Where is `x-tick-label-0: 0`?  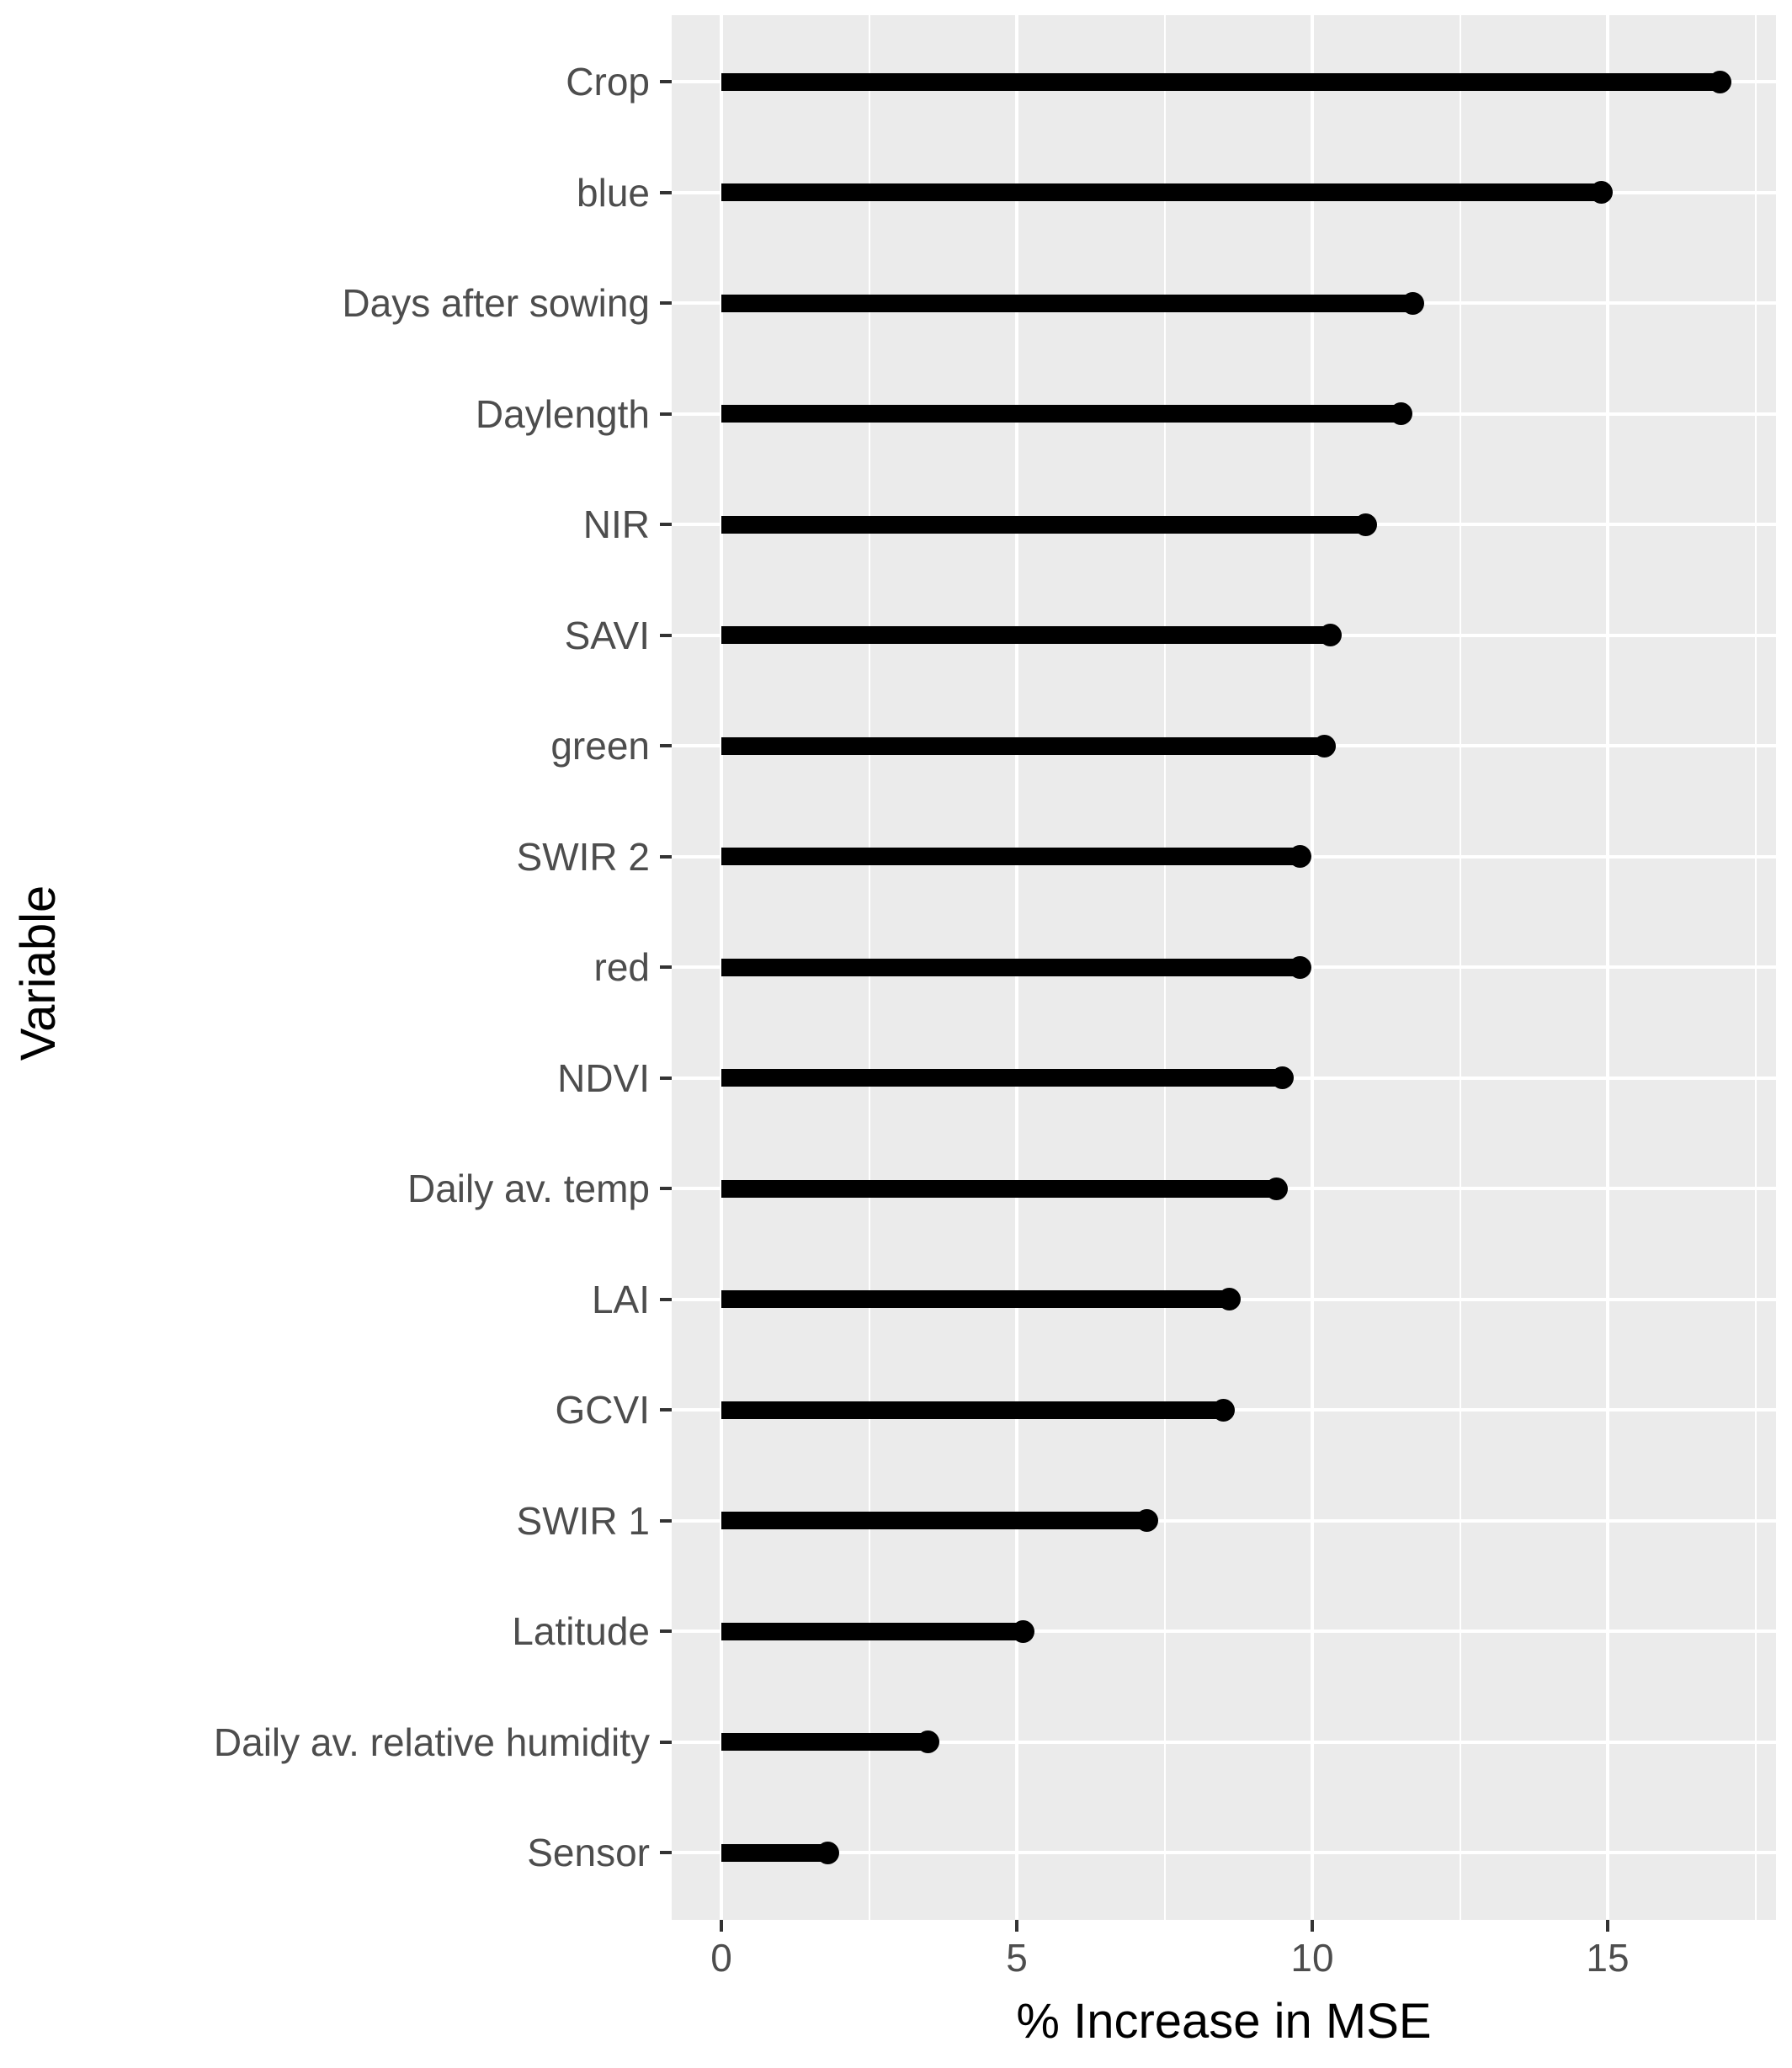
x-tick-label-0: 0 is located at coordinates (721, 1958).